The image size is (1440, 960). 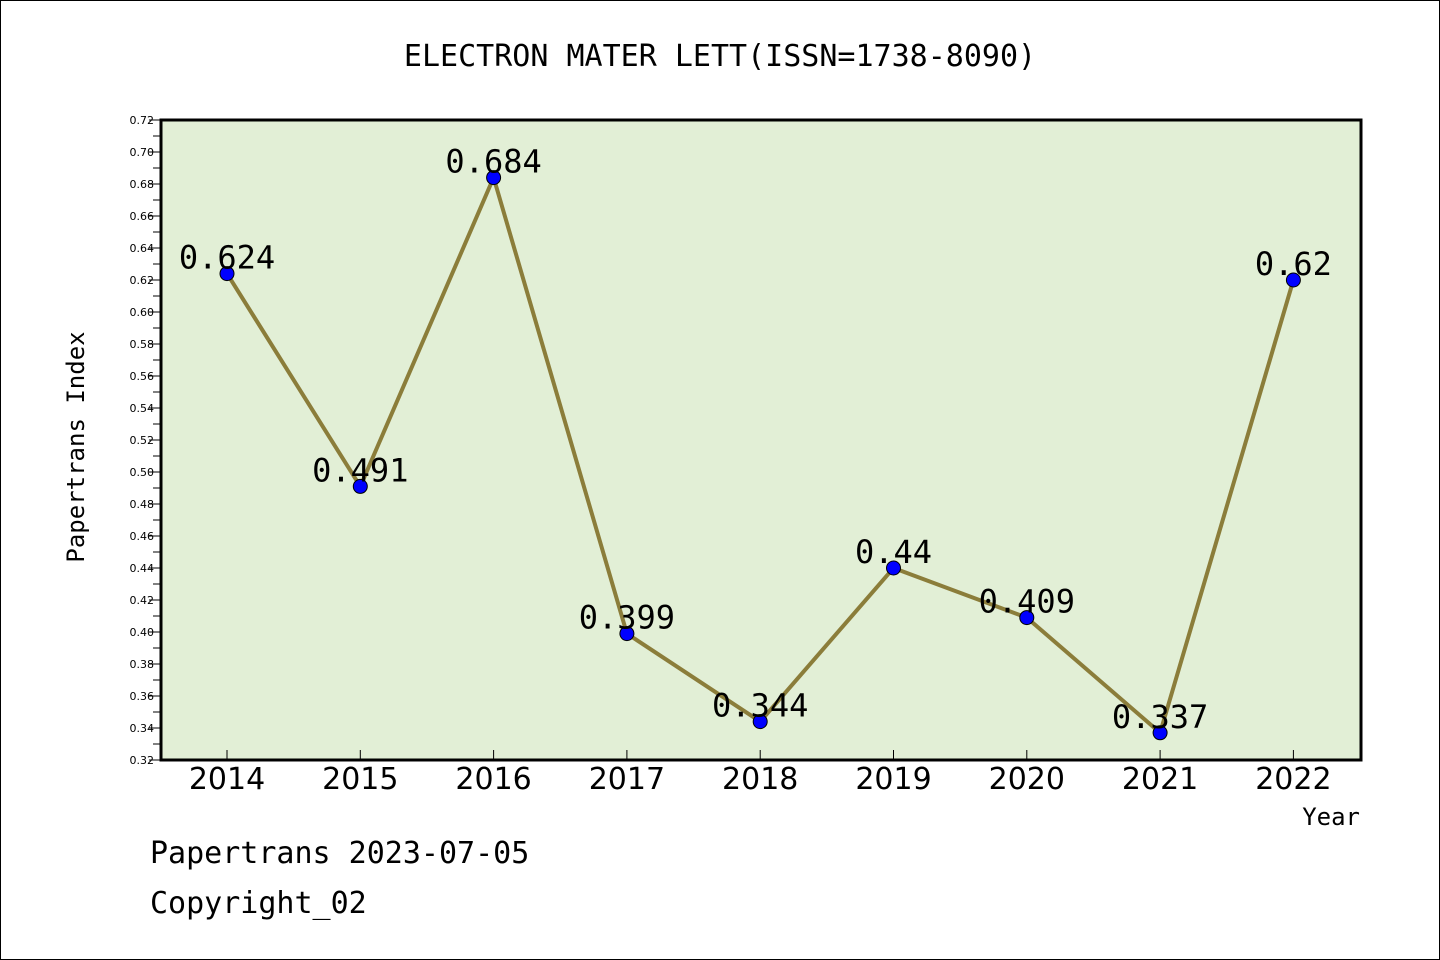 I want to click on data-label: 0.62, so click(x=1293, y=264).